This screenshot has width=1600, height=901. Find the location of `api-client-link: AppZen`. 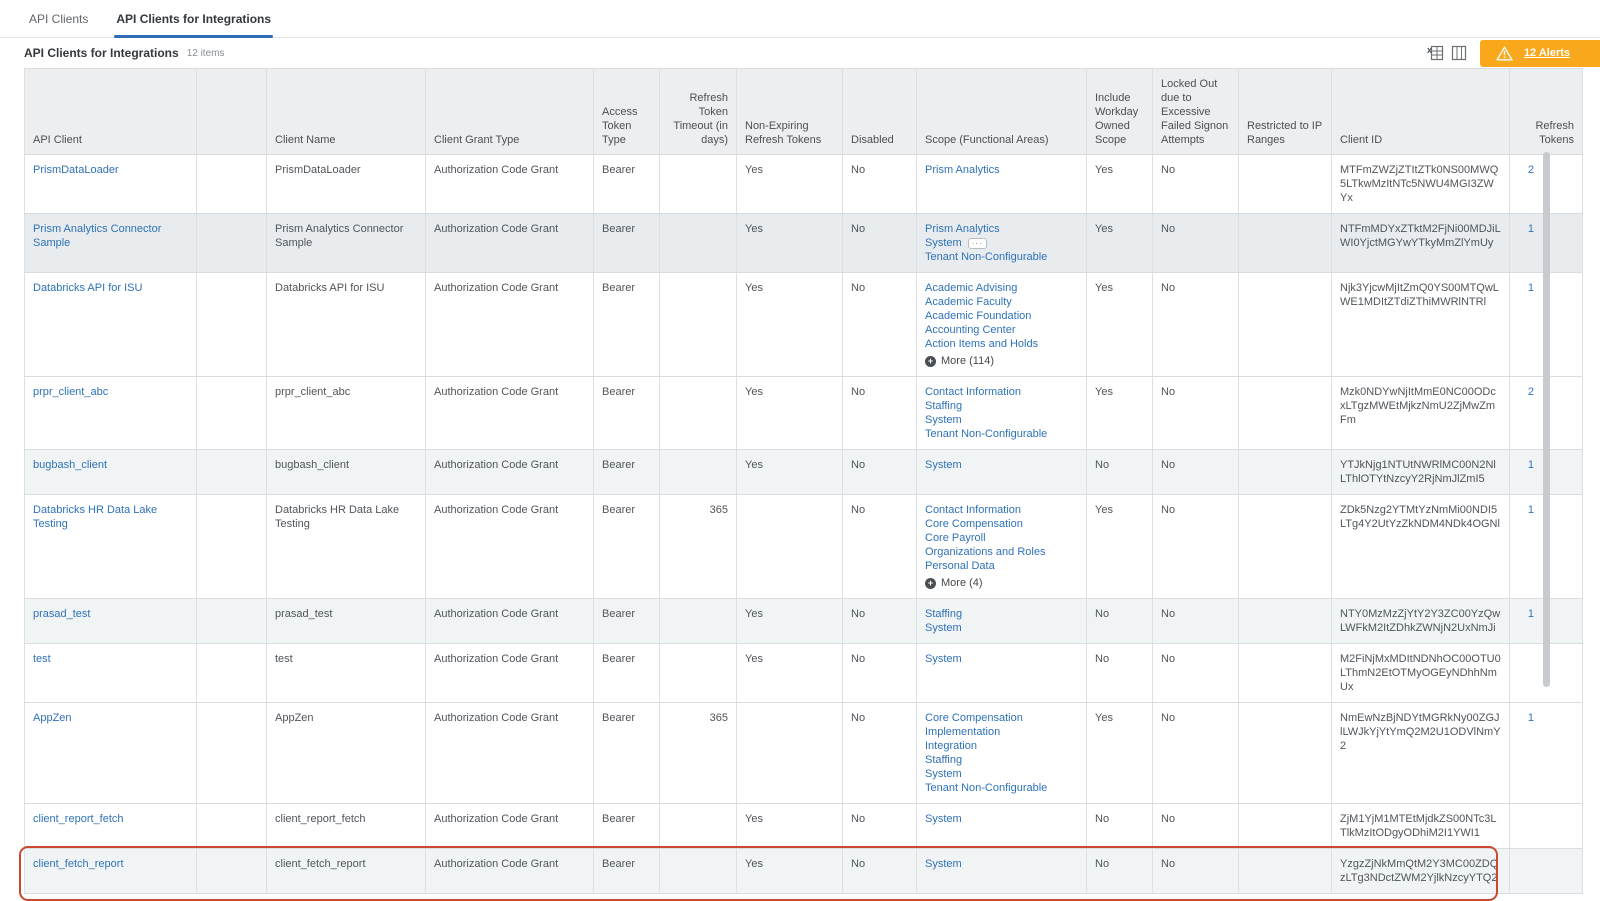

api-client-link: AppZen is located at coordinates (52, 718).